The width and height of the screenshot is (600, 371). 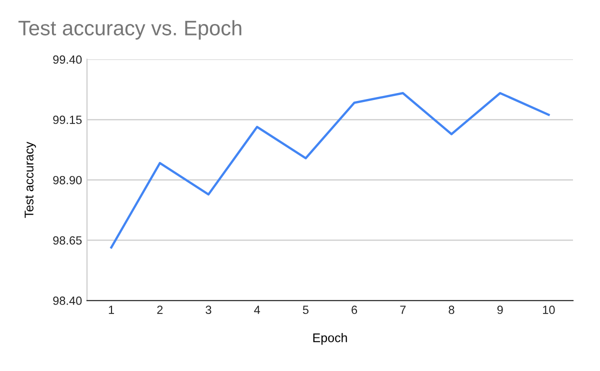 What do you see at coordinates (67, 300) in the screenshot?
I see `y-tick-label: 98.40` at bounding box center [67, 300].